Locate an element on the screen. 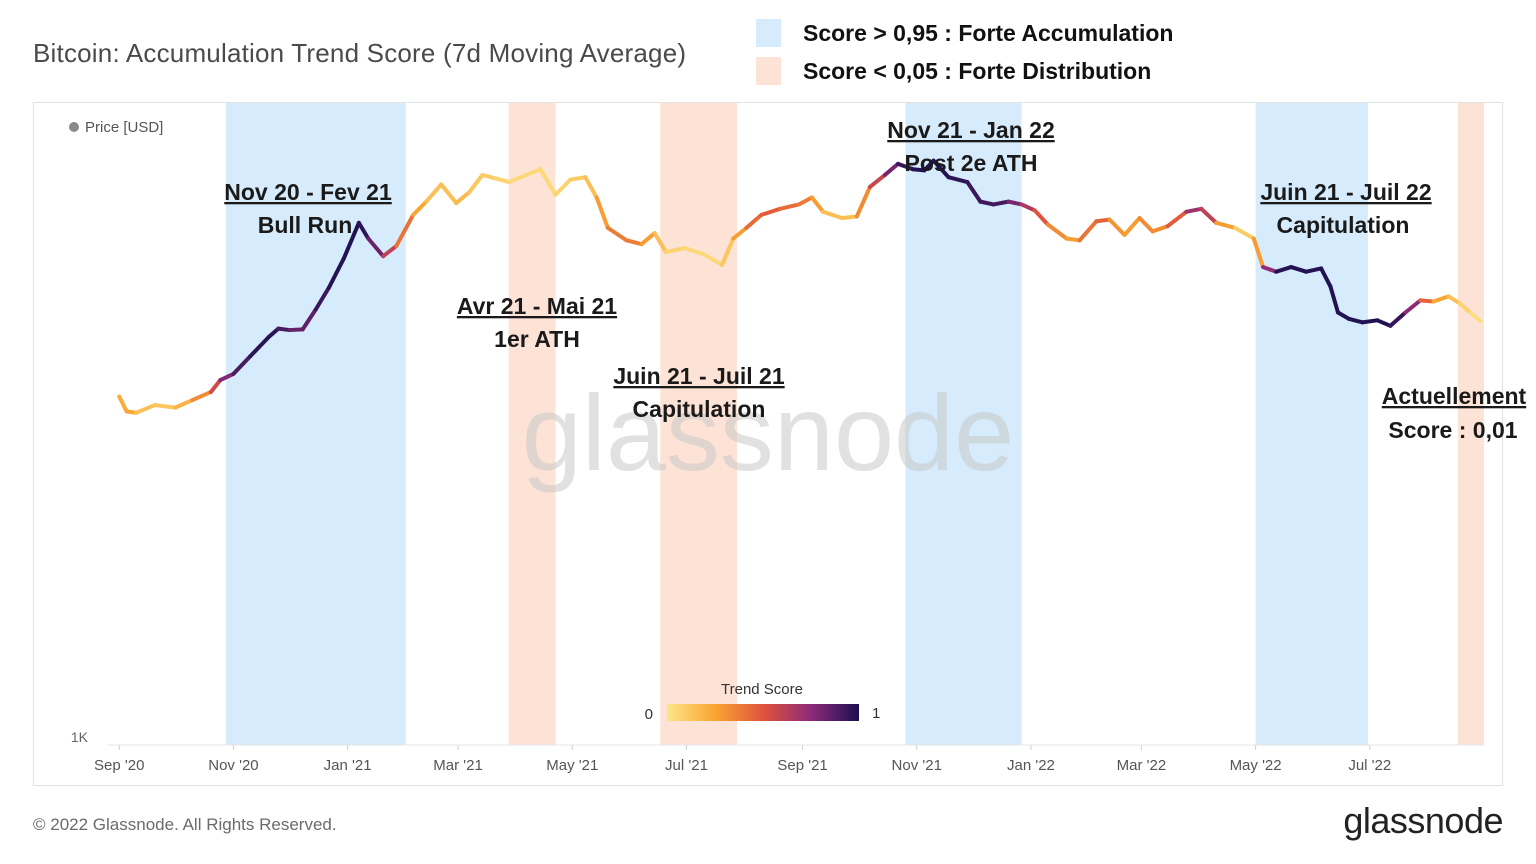 This screenshot has width=1536, height=864. x-tick-label: Mar '21 is located at coordinates (458, 765).